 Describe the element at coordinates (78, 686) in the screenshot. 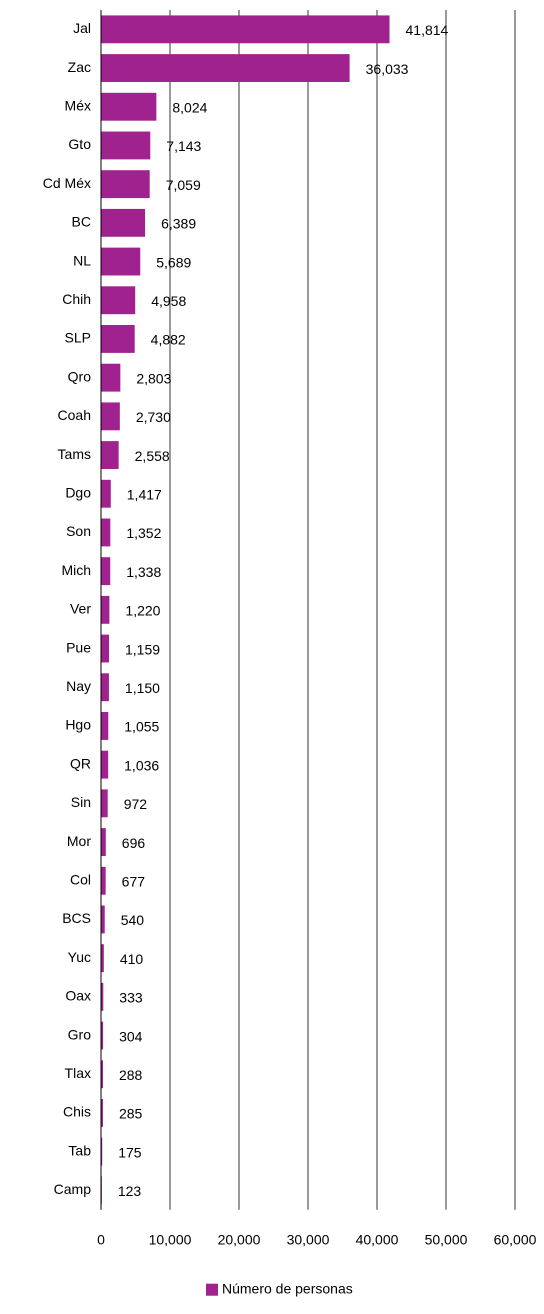

I see `y-tick-label: Nay` at that location.